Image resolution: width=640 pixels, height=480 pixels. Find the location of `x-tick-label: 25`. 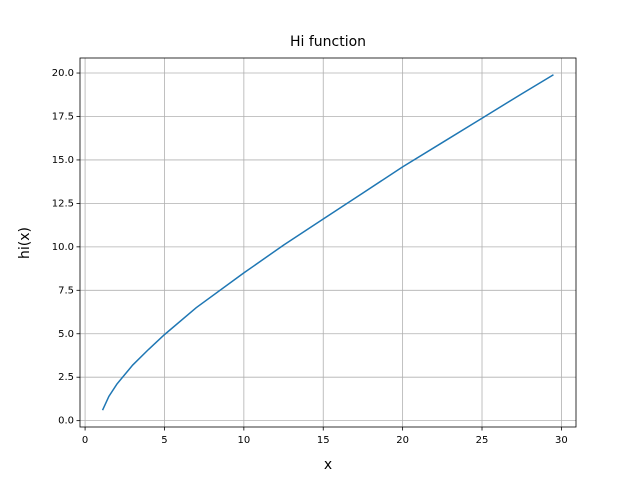

x-tick-label: 25 is located at coordinates (482, 440).